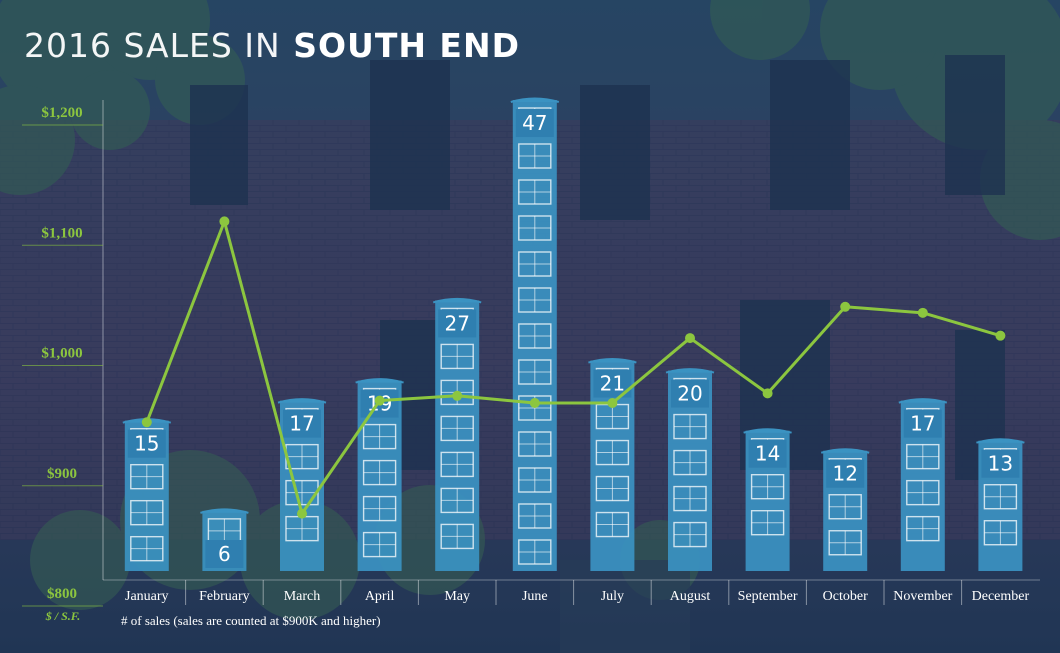 Image resolution: width=1060 pixels, height=653 pixels. I want to click on bar-value-label: 27, so click(456, 323).